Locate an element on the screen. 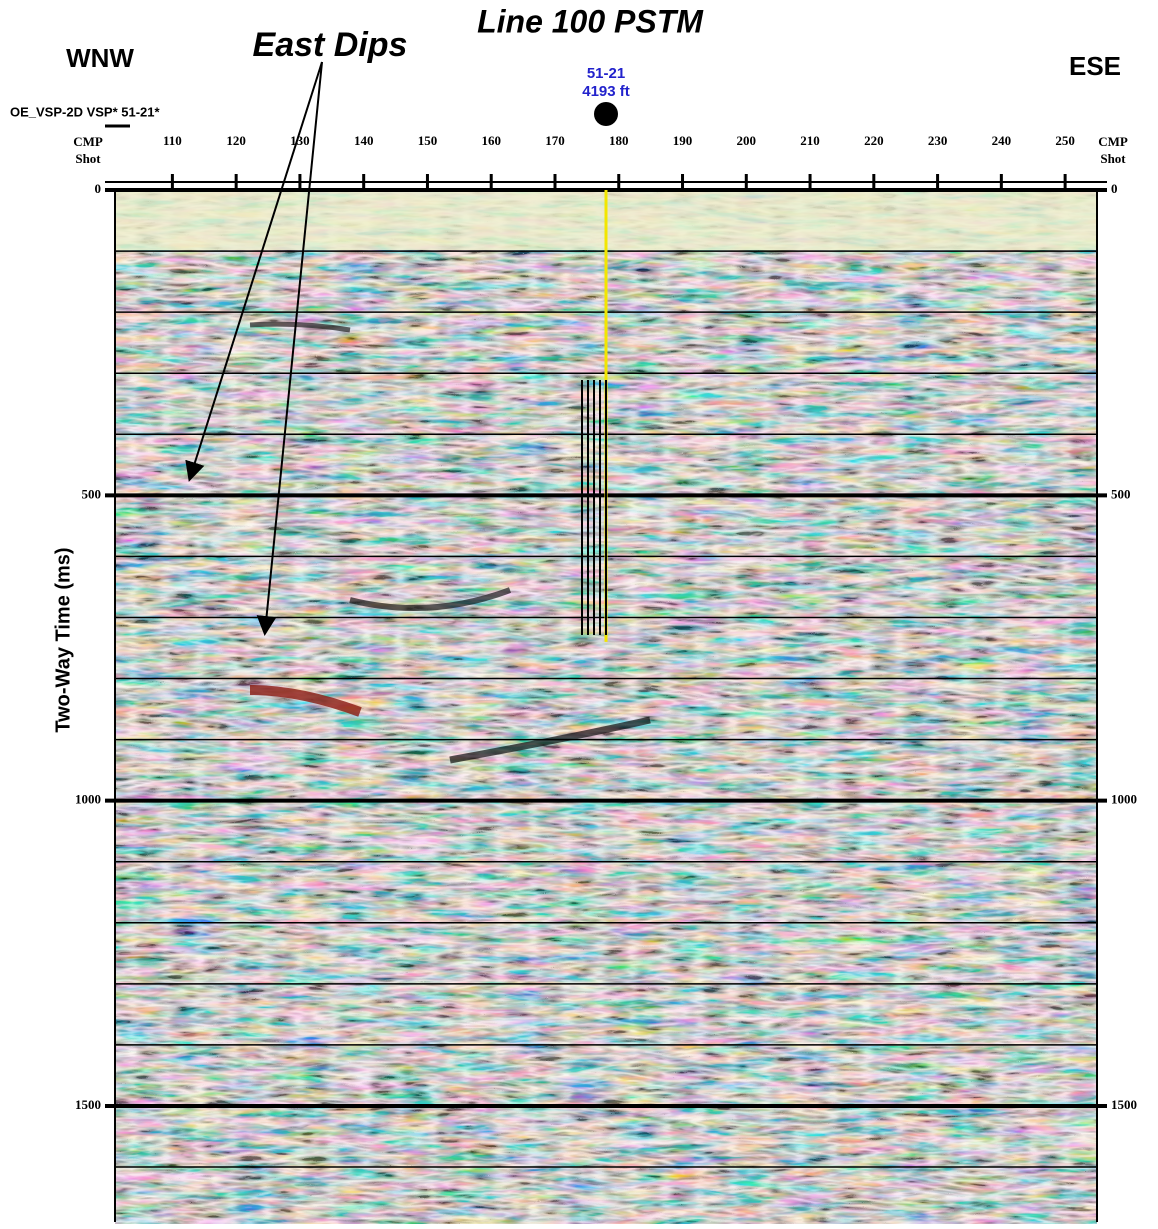 The height and width of the screenshot is (1229, 1158). x-tick-label: 110 is located at coordinates (172, 140).